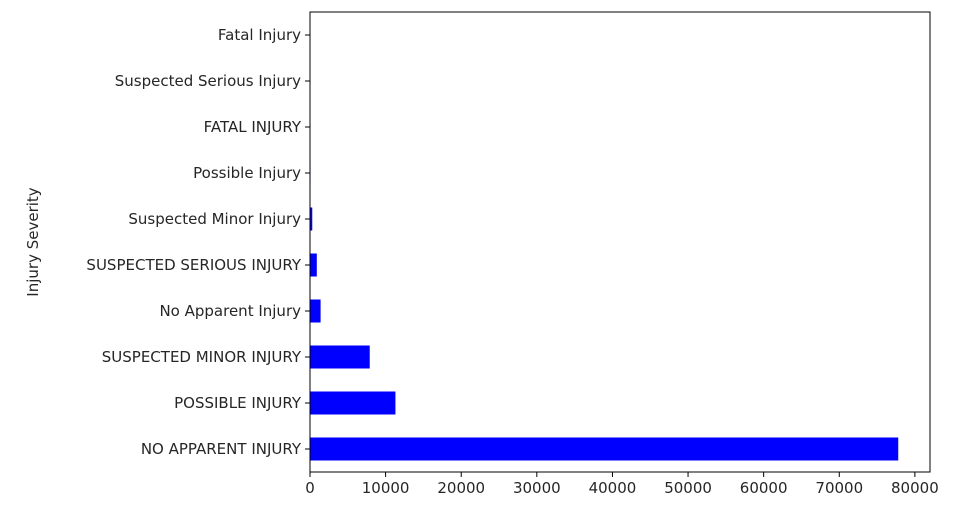 The height and width of the screenshot is (508, 955). What do you see at coordinates (613, 488) in the screenshot?
I see `x-tick-label: 40000` at bounding box center [613, 488].